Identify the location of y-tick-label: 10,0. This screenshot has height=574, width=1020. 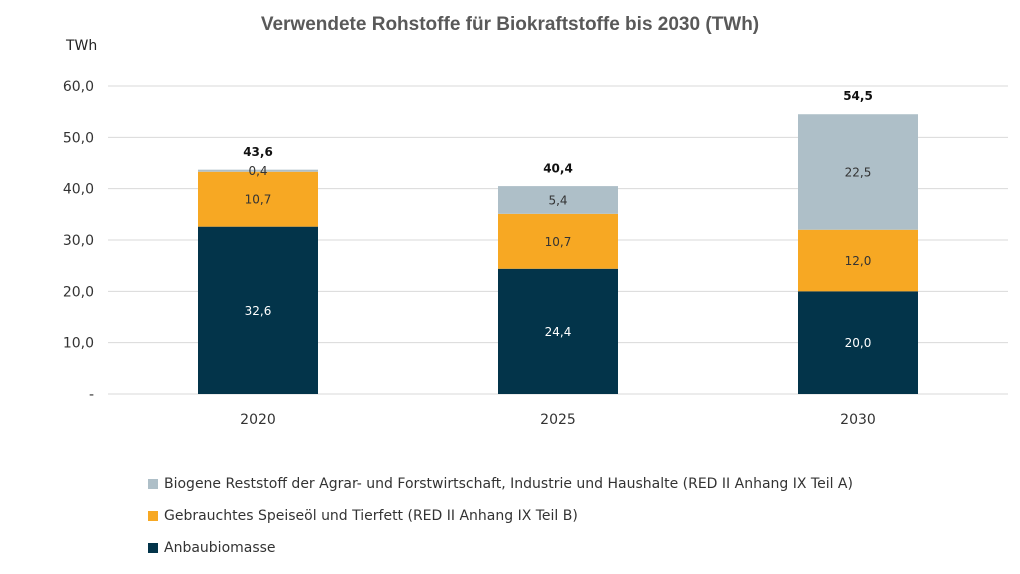
(78, 344).